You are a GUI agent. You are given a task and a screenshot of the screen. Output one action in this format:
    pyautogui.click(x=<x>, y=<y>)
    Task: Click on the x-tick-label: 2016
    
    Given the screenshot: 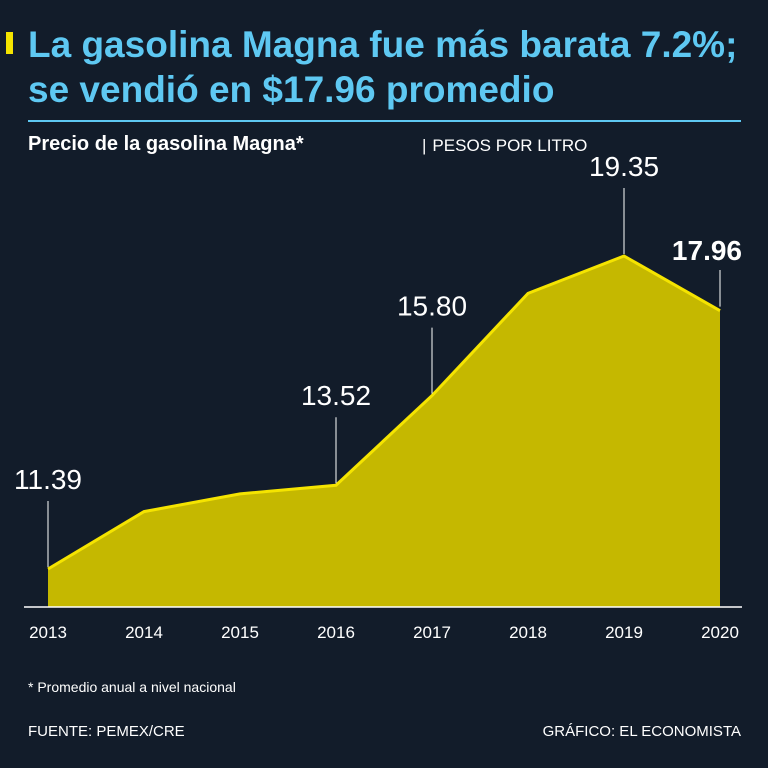 What is the action you would take?
    pyautogui.click(x=336, y=632)
    